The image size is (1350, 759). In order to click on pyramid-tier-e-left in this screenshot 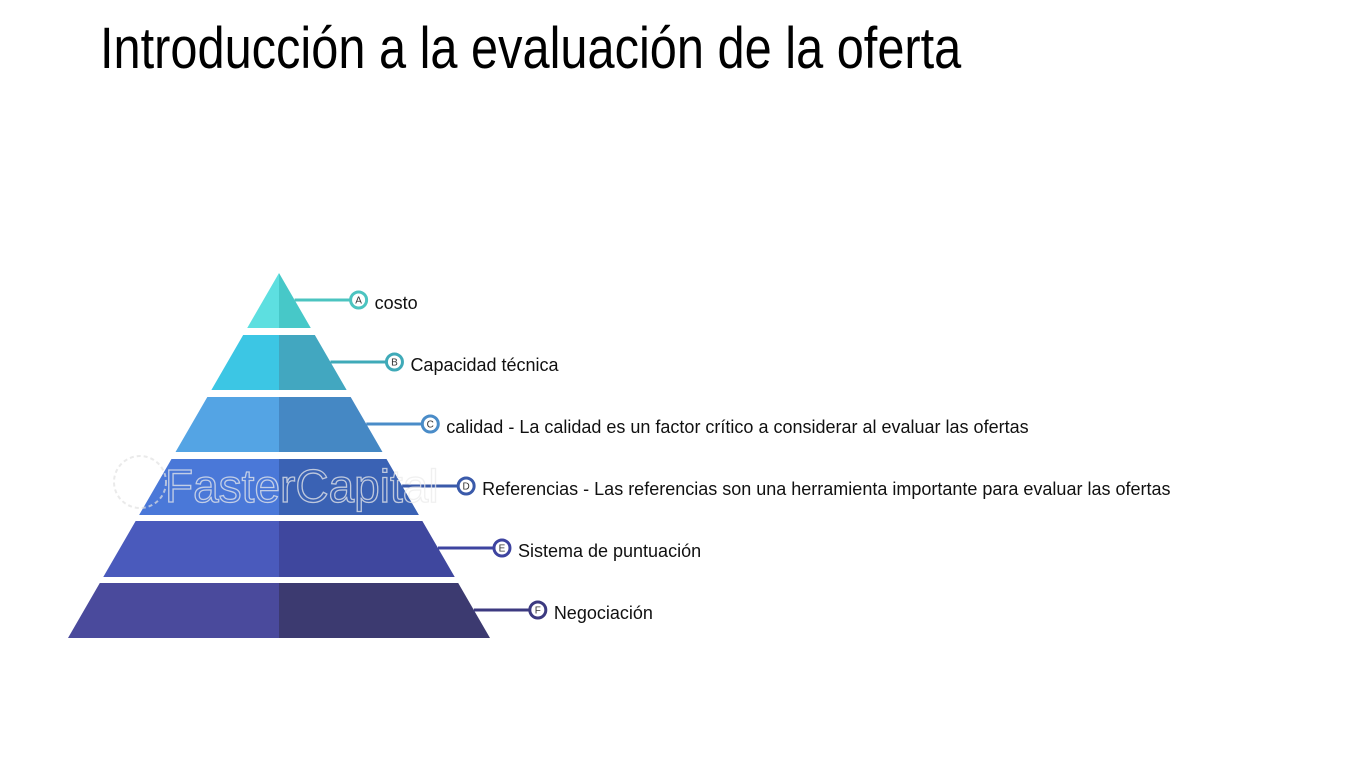, I will do `click(191, 549)`.